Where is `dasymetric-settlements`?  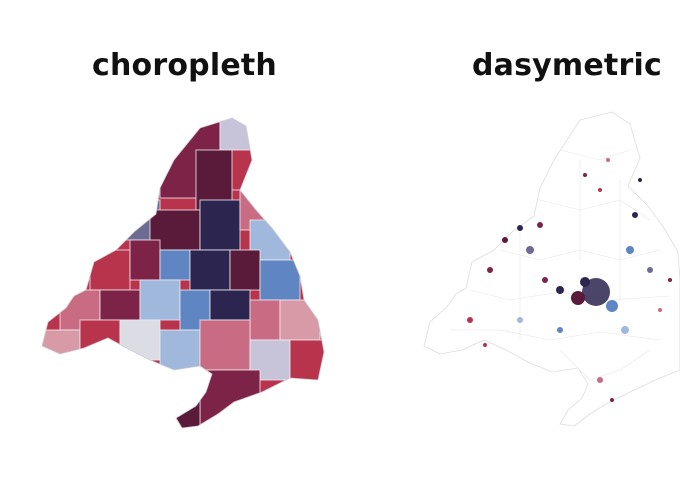
dasymetric-settlements is located at coordinates (569, 280).